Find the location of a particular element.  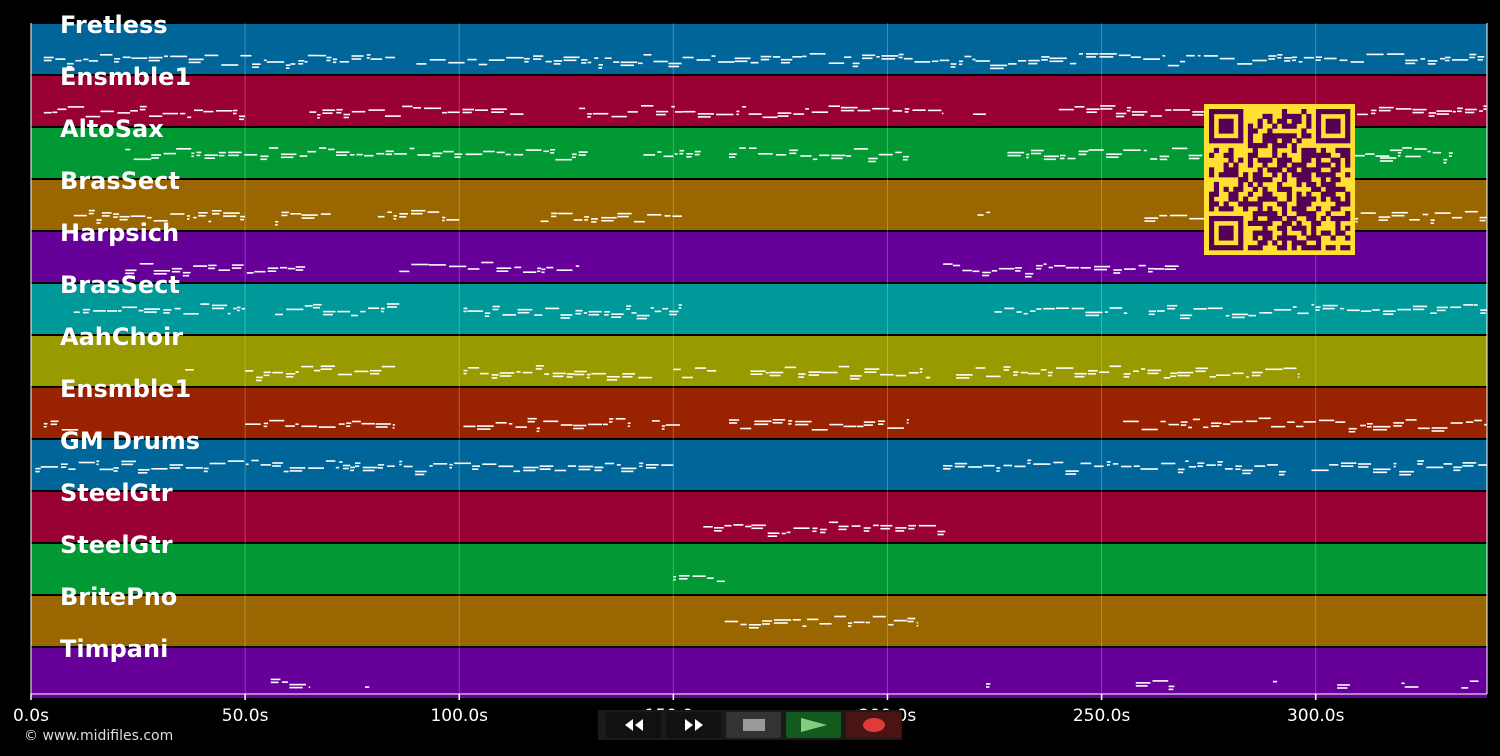

qr-code is located at coordinates (1279, 179).